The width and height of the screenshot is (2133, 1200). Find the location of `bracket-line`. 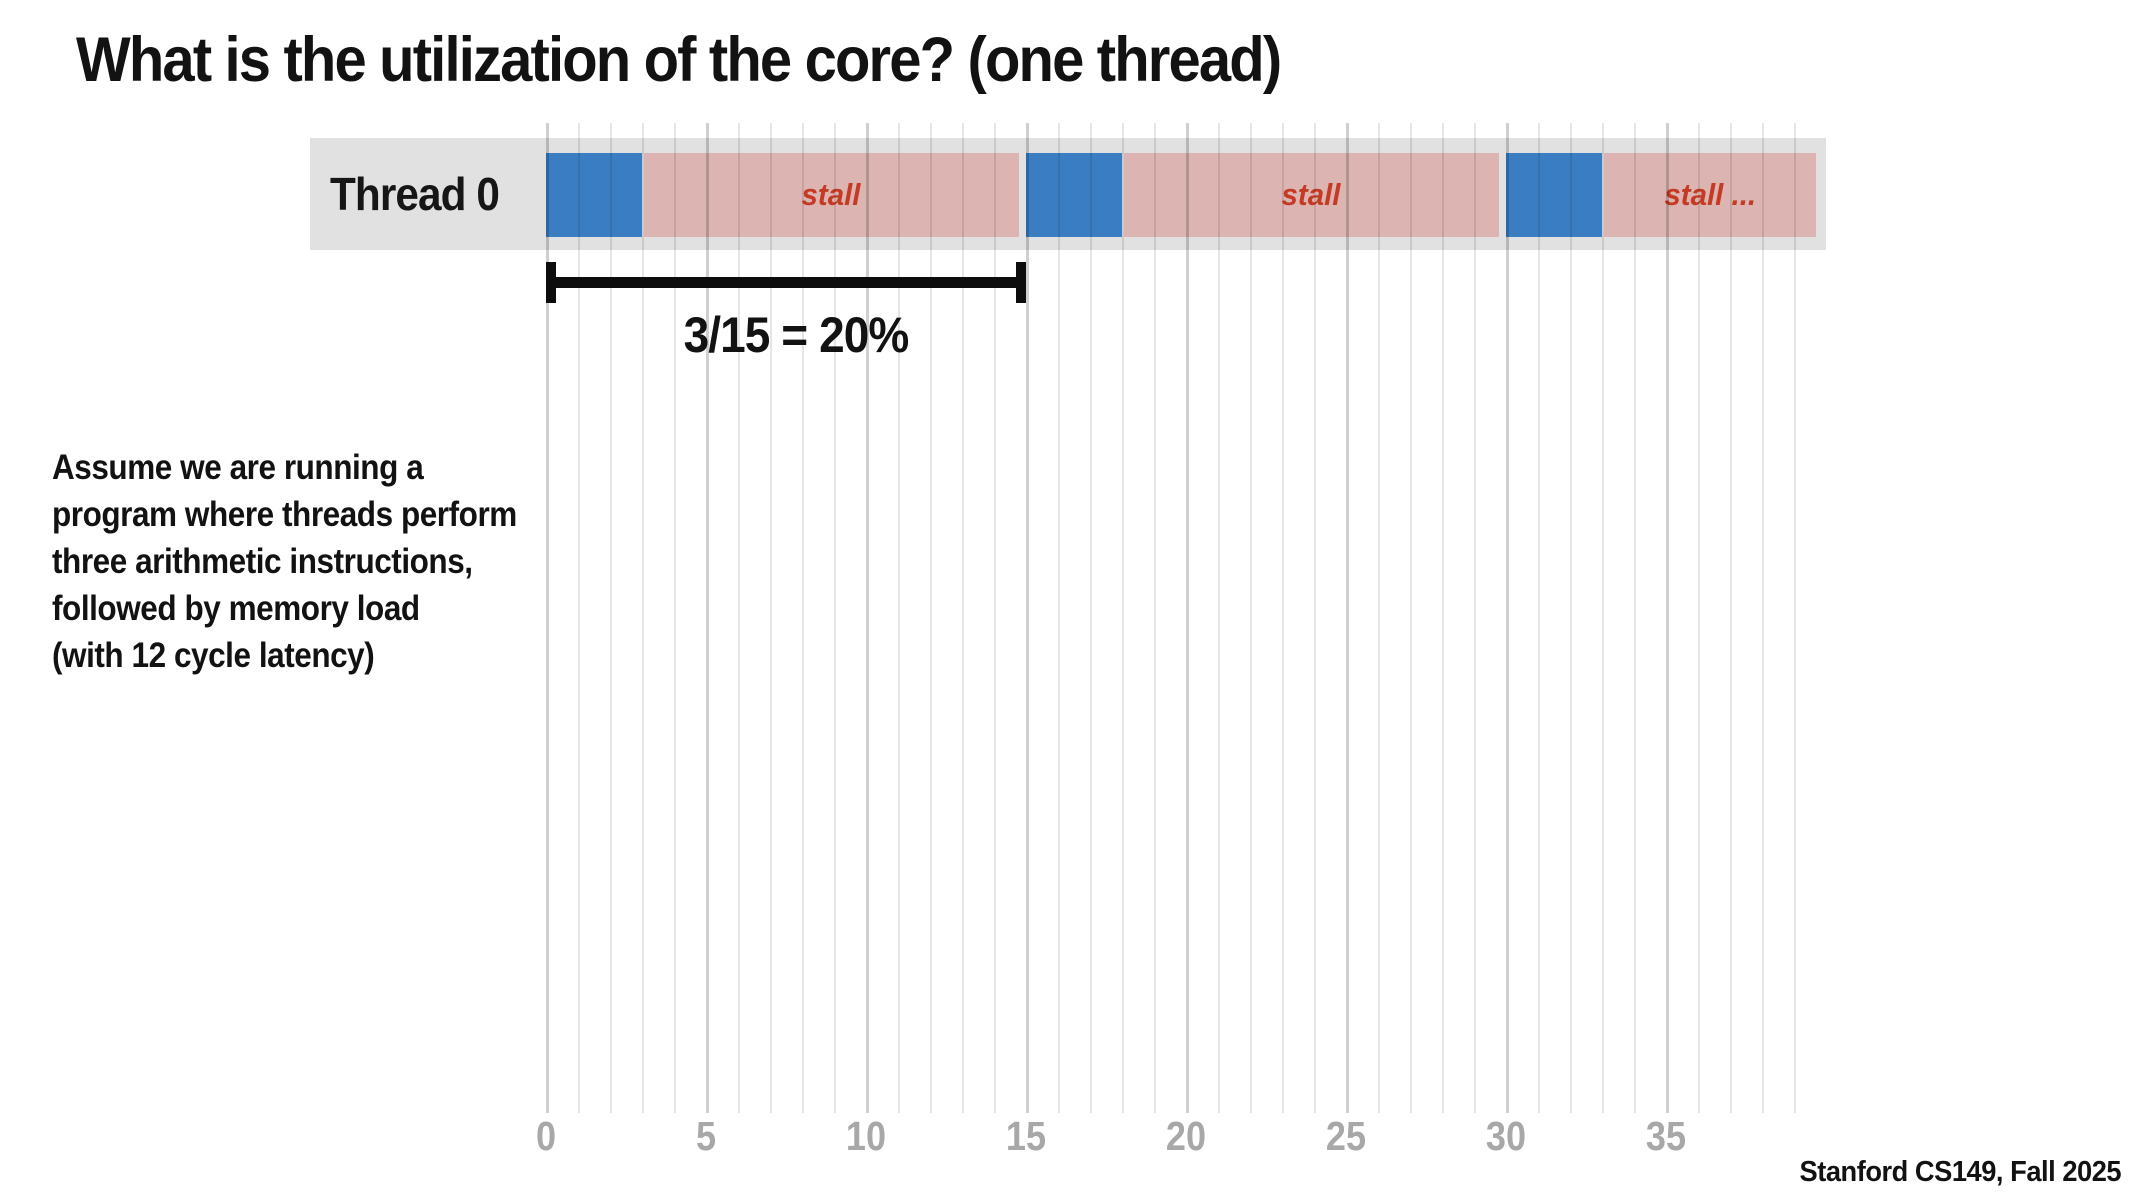

bracket-line is located at coordinates (786, 282).